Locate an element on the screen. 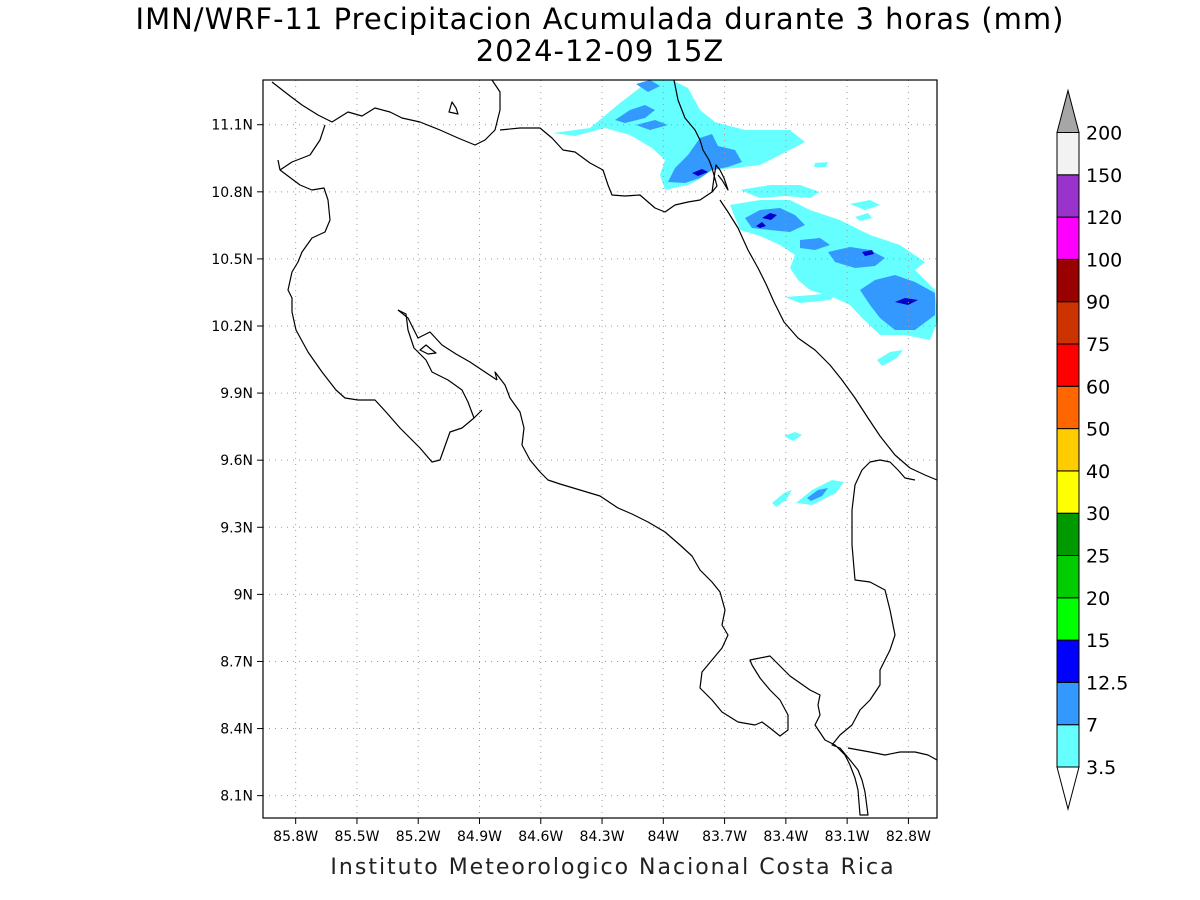 The height and width of the screenshot is (900, 1200). lon-tick-label: 84.9W is located at coordinates (479, 837).